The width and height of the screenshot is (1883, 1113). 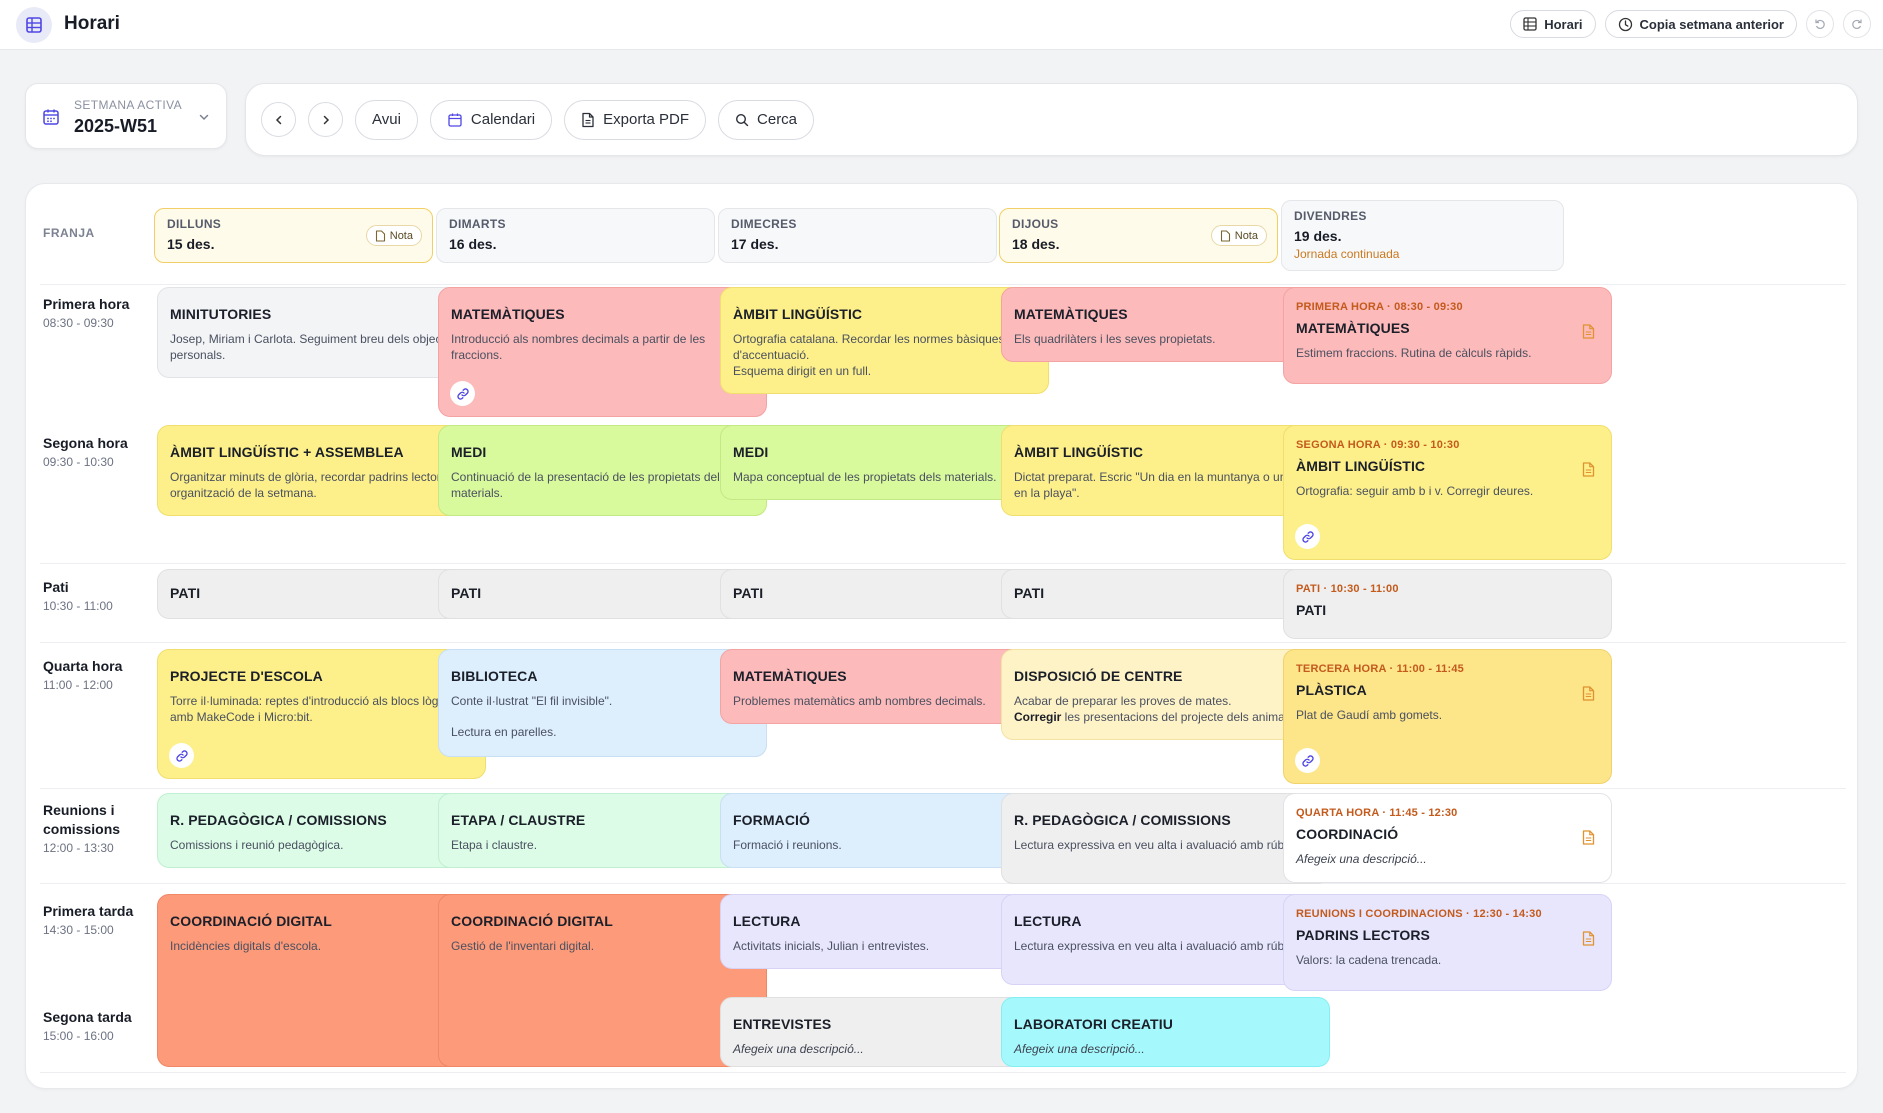 What do you see at coordinates (246, 676) in the screenshot?
I see `lesson-title: PROJECTE D'ESCOLA` at bounding box center [246, 676].